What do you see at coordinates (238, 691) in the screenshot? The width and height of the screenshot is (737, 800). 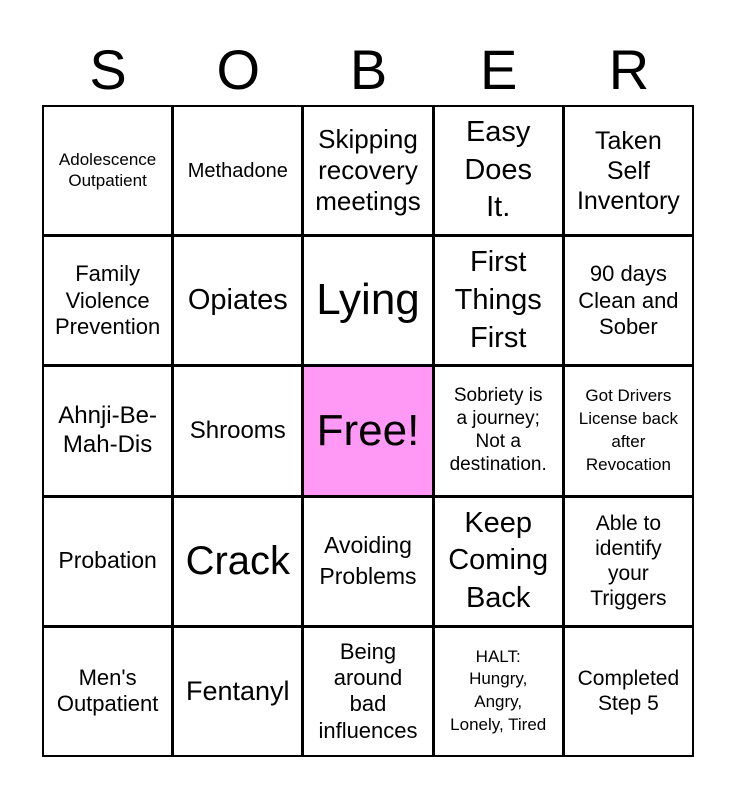 I see `bingo-cell: Fentanyl` at bounding box center [238, 691].